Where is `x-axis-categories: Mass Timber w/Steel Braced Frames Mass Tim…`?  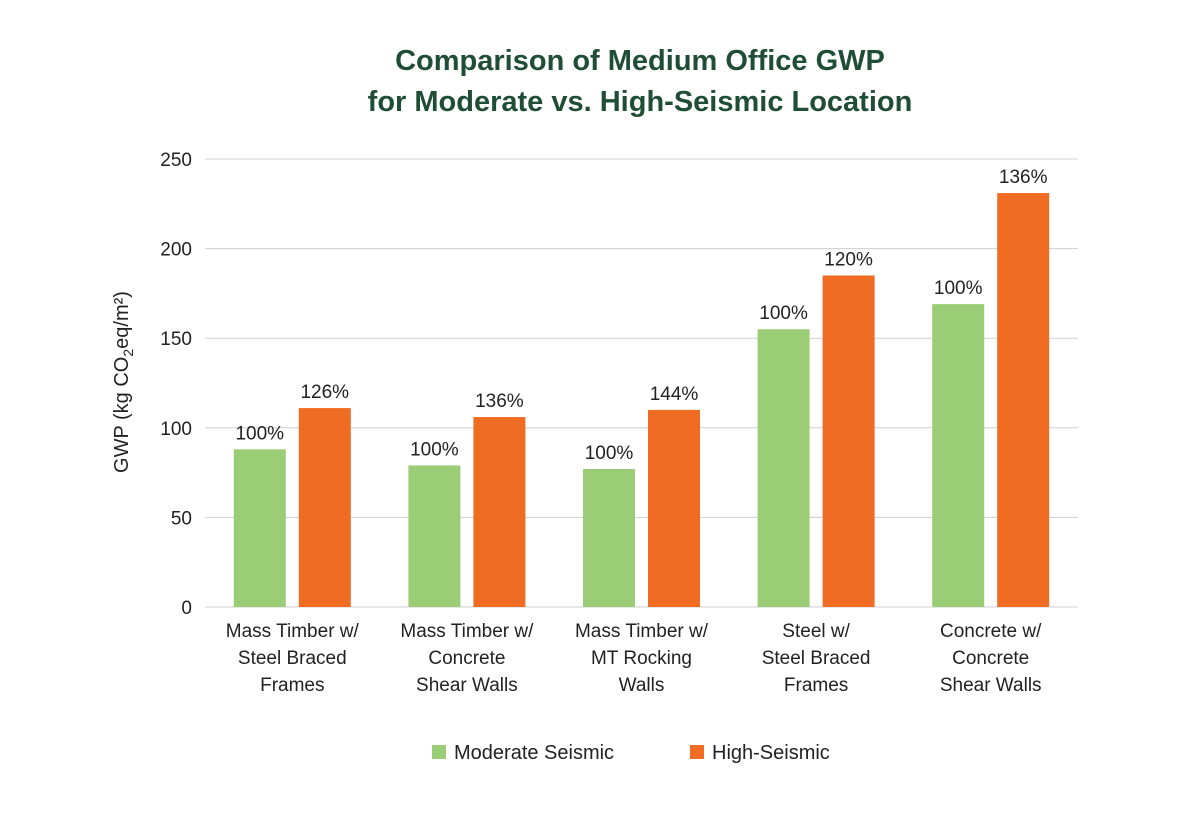 x-axis-categories: Mass Timber w/Steel Braced Frames Mass Tim… is located at coordinates (634, 658).